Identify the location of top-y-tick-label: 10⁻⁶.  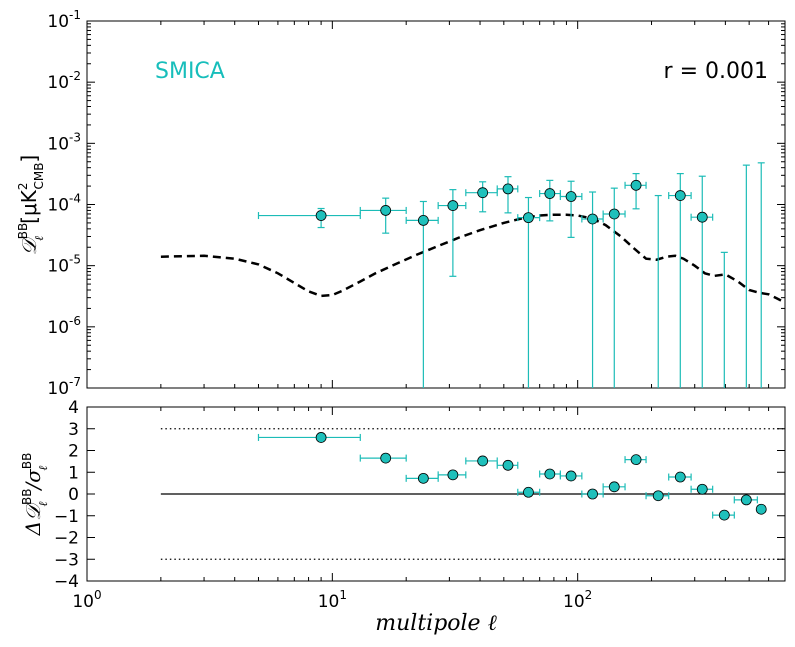
(64, 326).